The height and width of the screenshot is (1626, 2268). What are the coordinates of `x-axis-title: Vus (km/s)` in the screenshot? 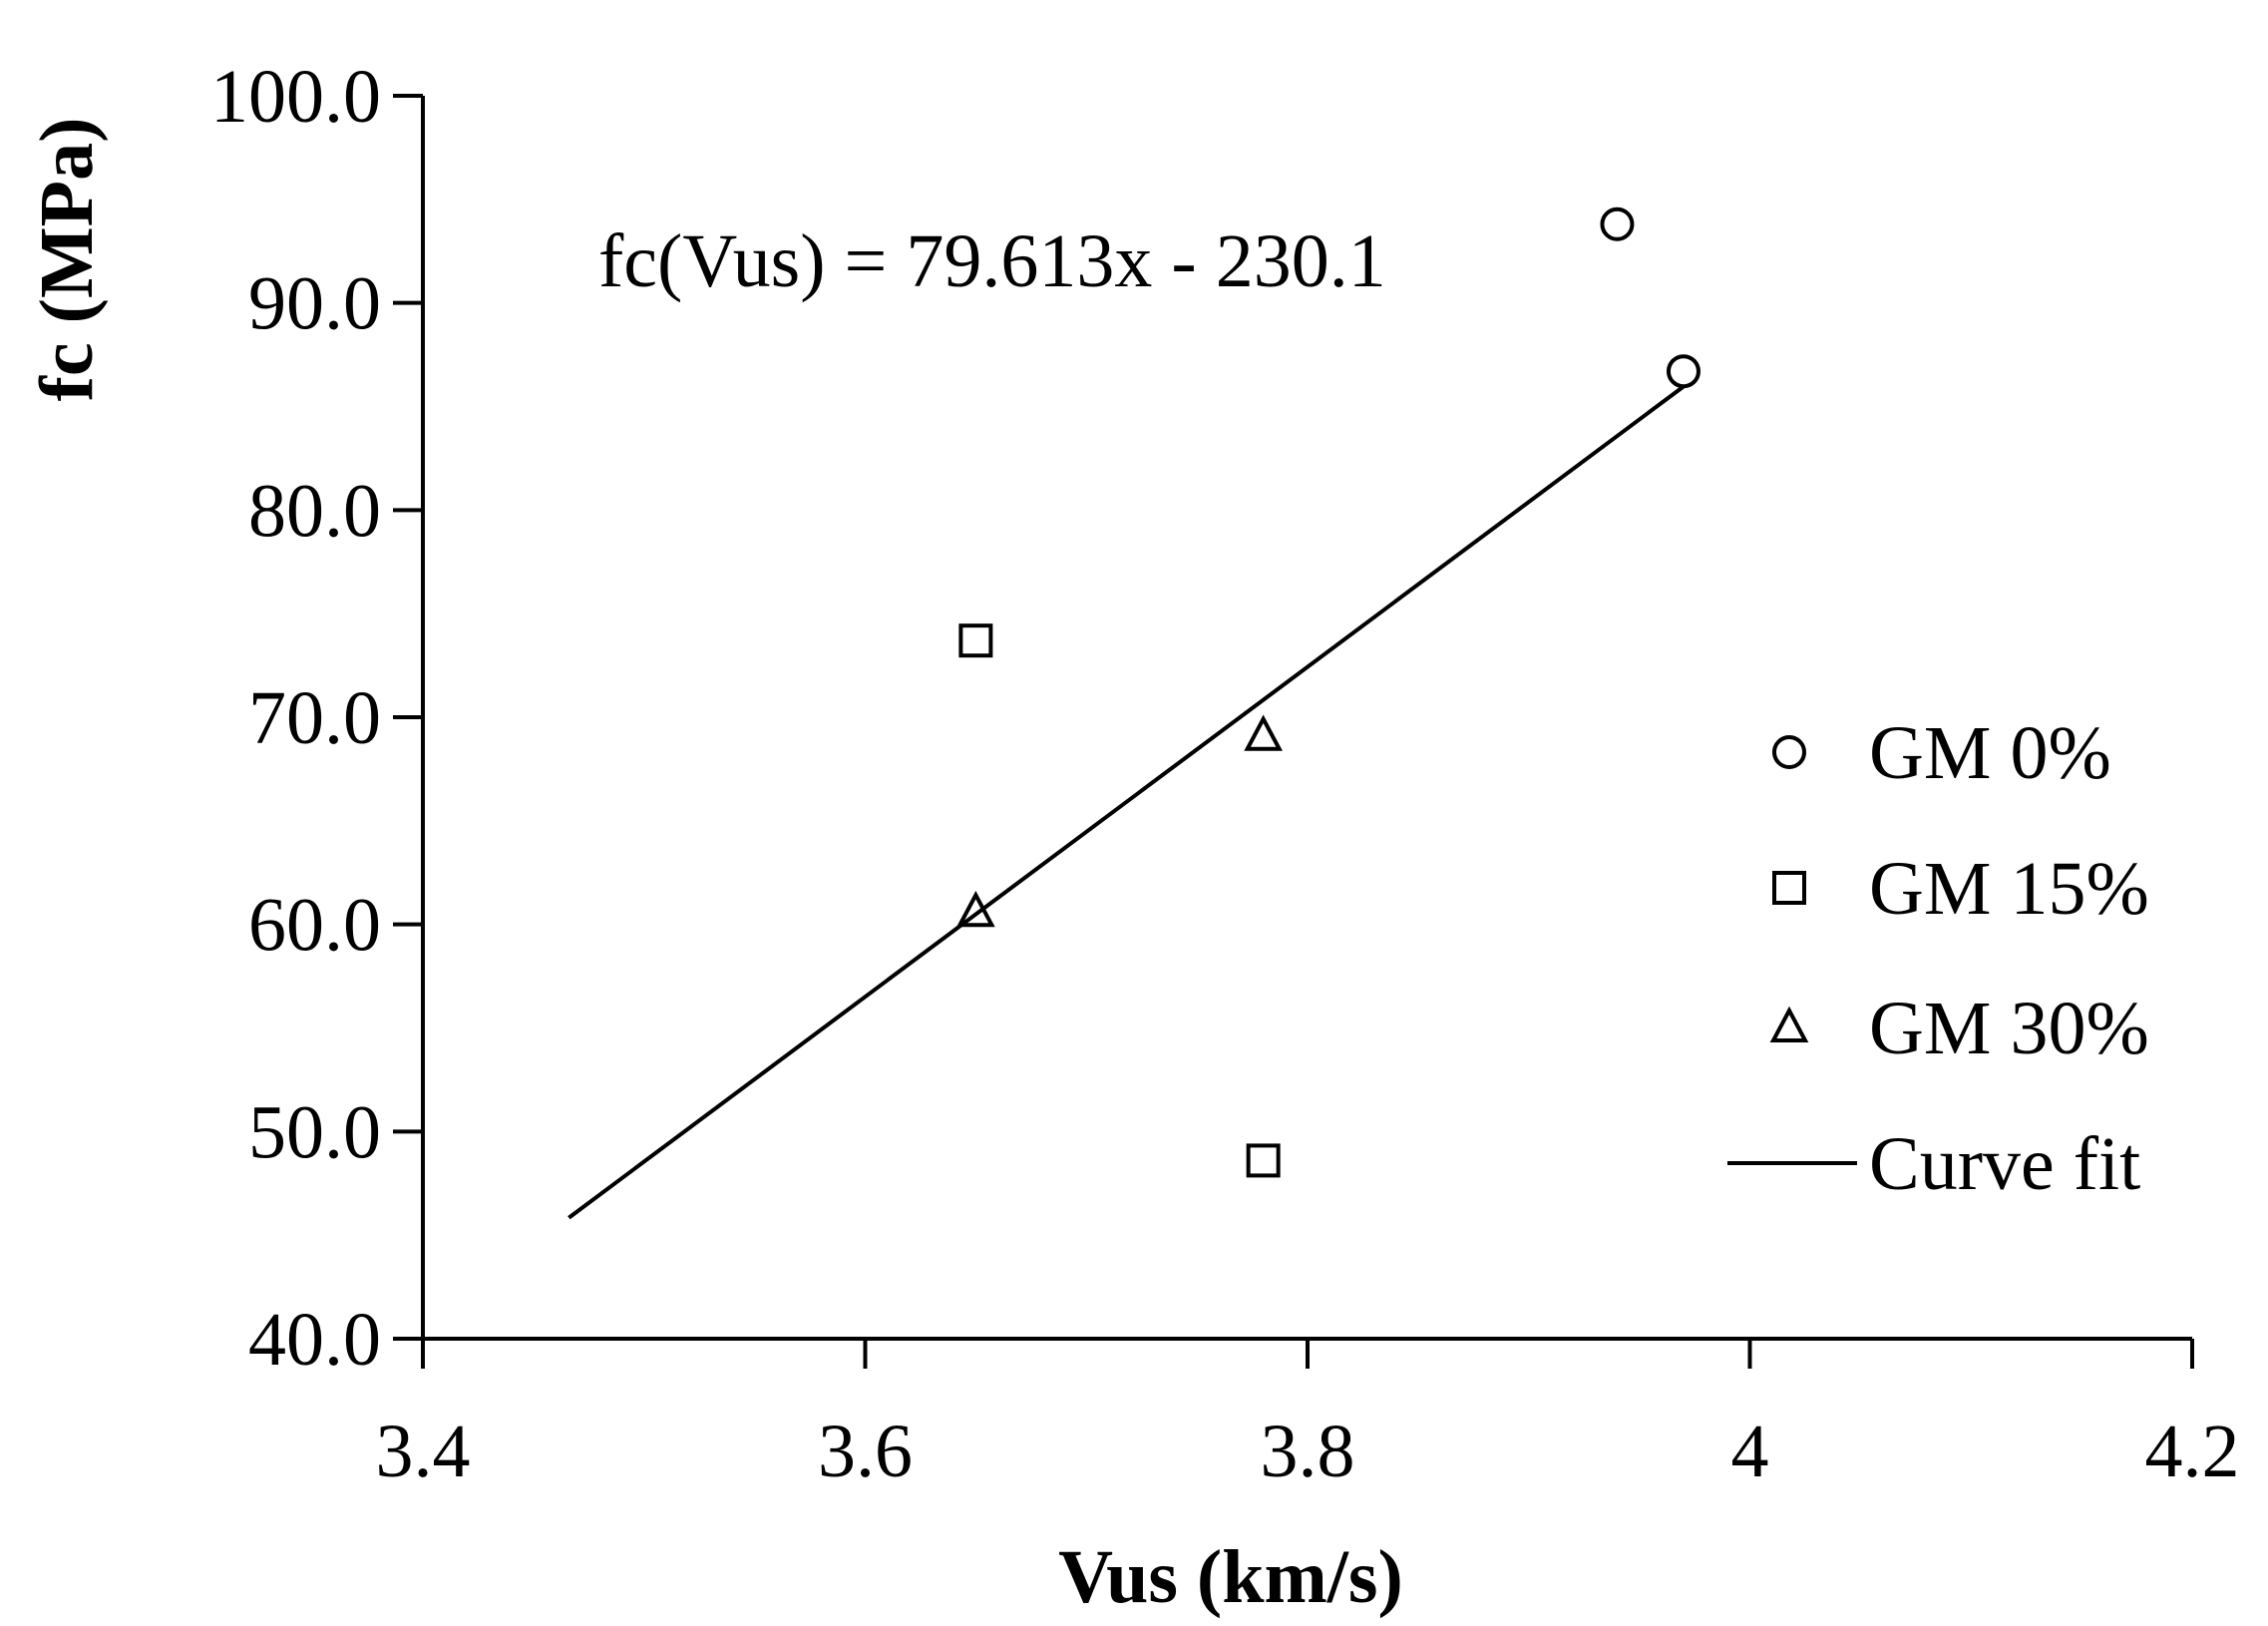 It's located at (1230, 1577).